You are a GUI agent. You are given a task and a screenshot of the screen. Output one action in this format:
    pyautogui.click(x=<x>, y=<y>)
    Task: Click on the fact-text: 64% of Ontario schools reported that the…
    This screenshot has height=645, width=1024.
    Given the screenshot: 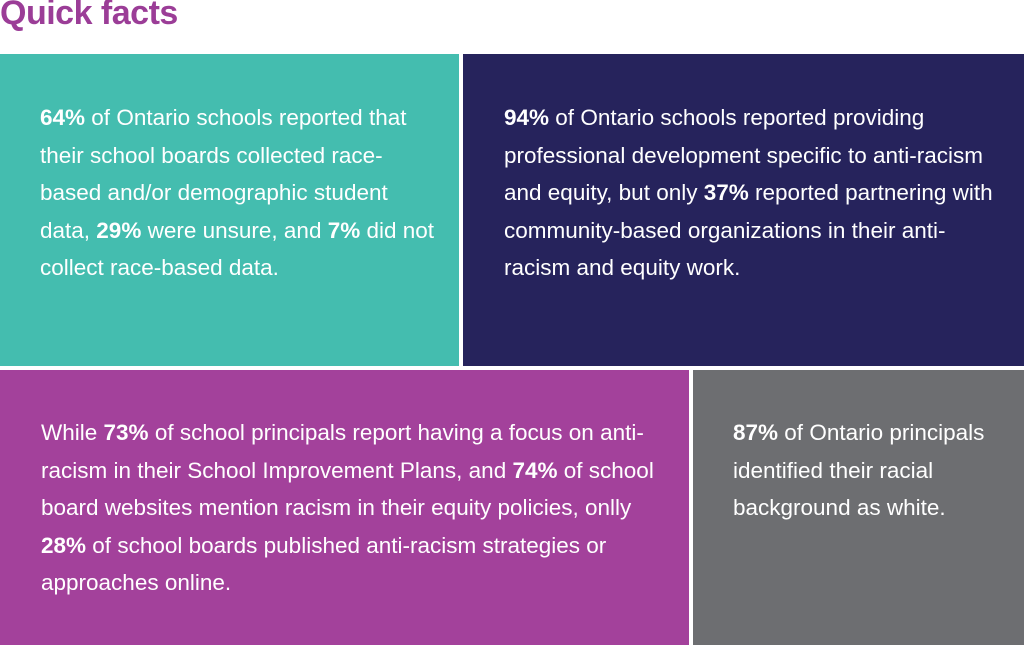 What is the action you would take?
    pyautogui.click(x=237, y=193)
    